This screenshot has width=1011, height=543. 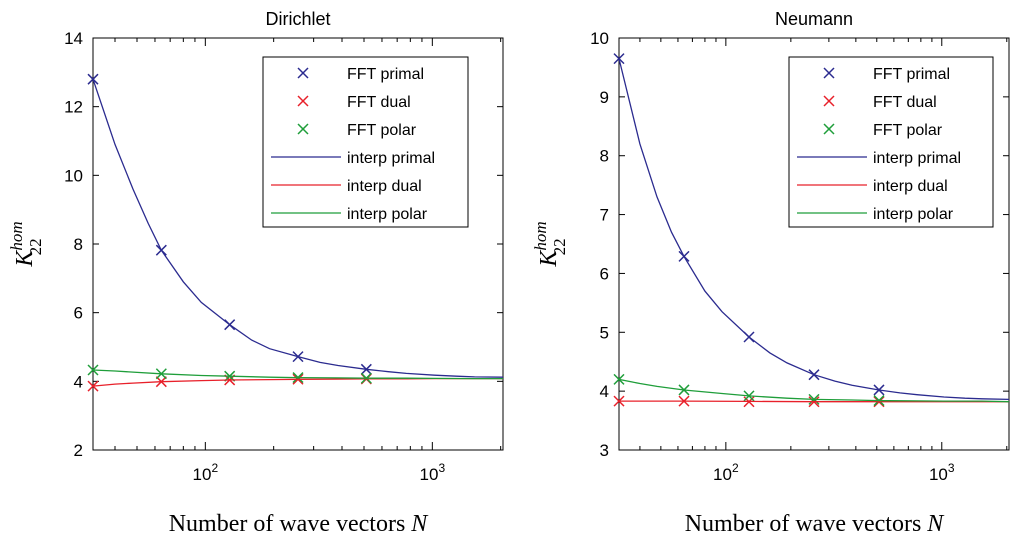 What do you see at coordinates (604, 332) in the screenshot?
I see `y-tick-label: 5` at bounding box center [604, 332].